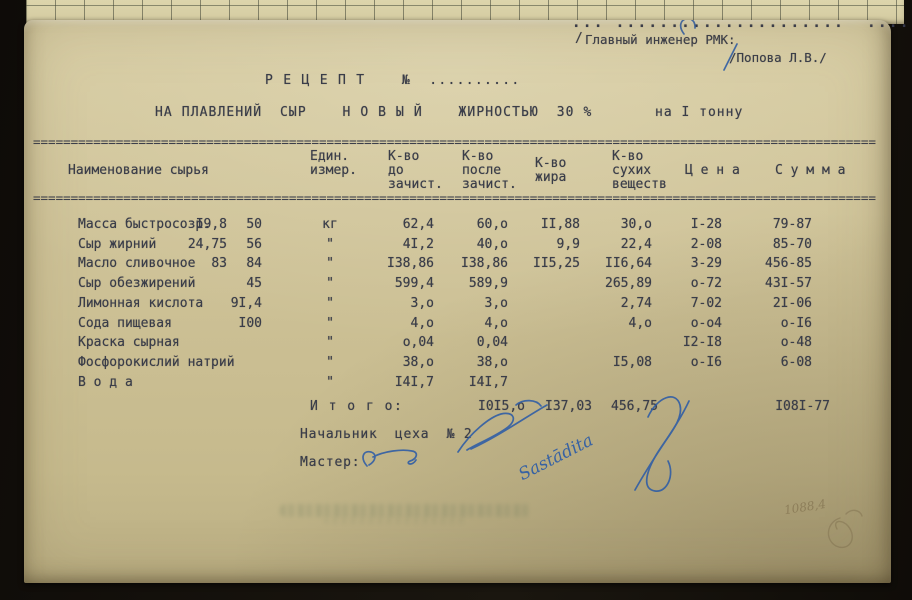 Image resolution: width=912 pixels, height=600 pixels. I want to click on totals-label: И т о г о:, so click(357, 406).